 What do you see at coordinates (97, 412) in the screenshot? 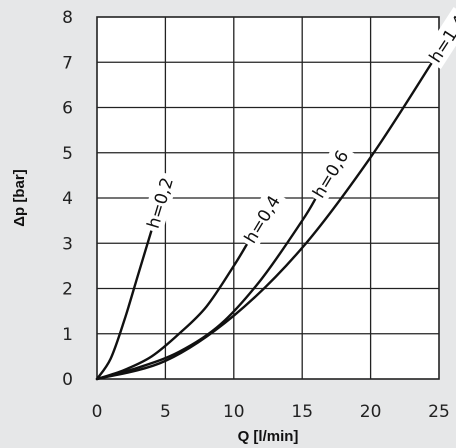
I see `x-tick-label: 0` at bounding box center [97, 412].